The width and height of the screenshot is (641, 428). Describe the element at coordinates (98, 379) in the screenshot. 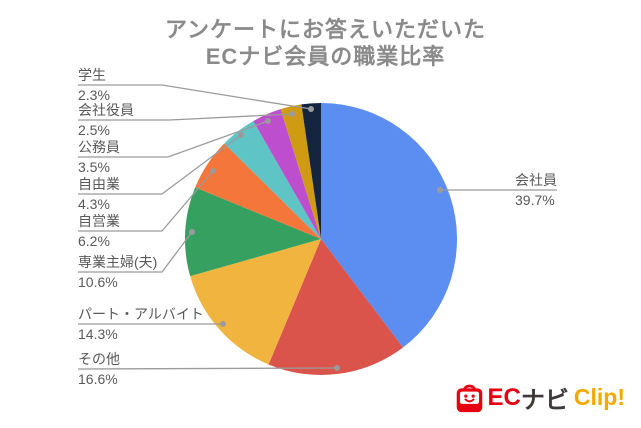

I see `pie-label-value: 16.6%` at that location.